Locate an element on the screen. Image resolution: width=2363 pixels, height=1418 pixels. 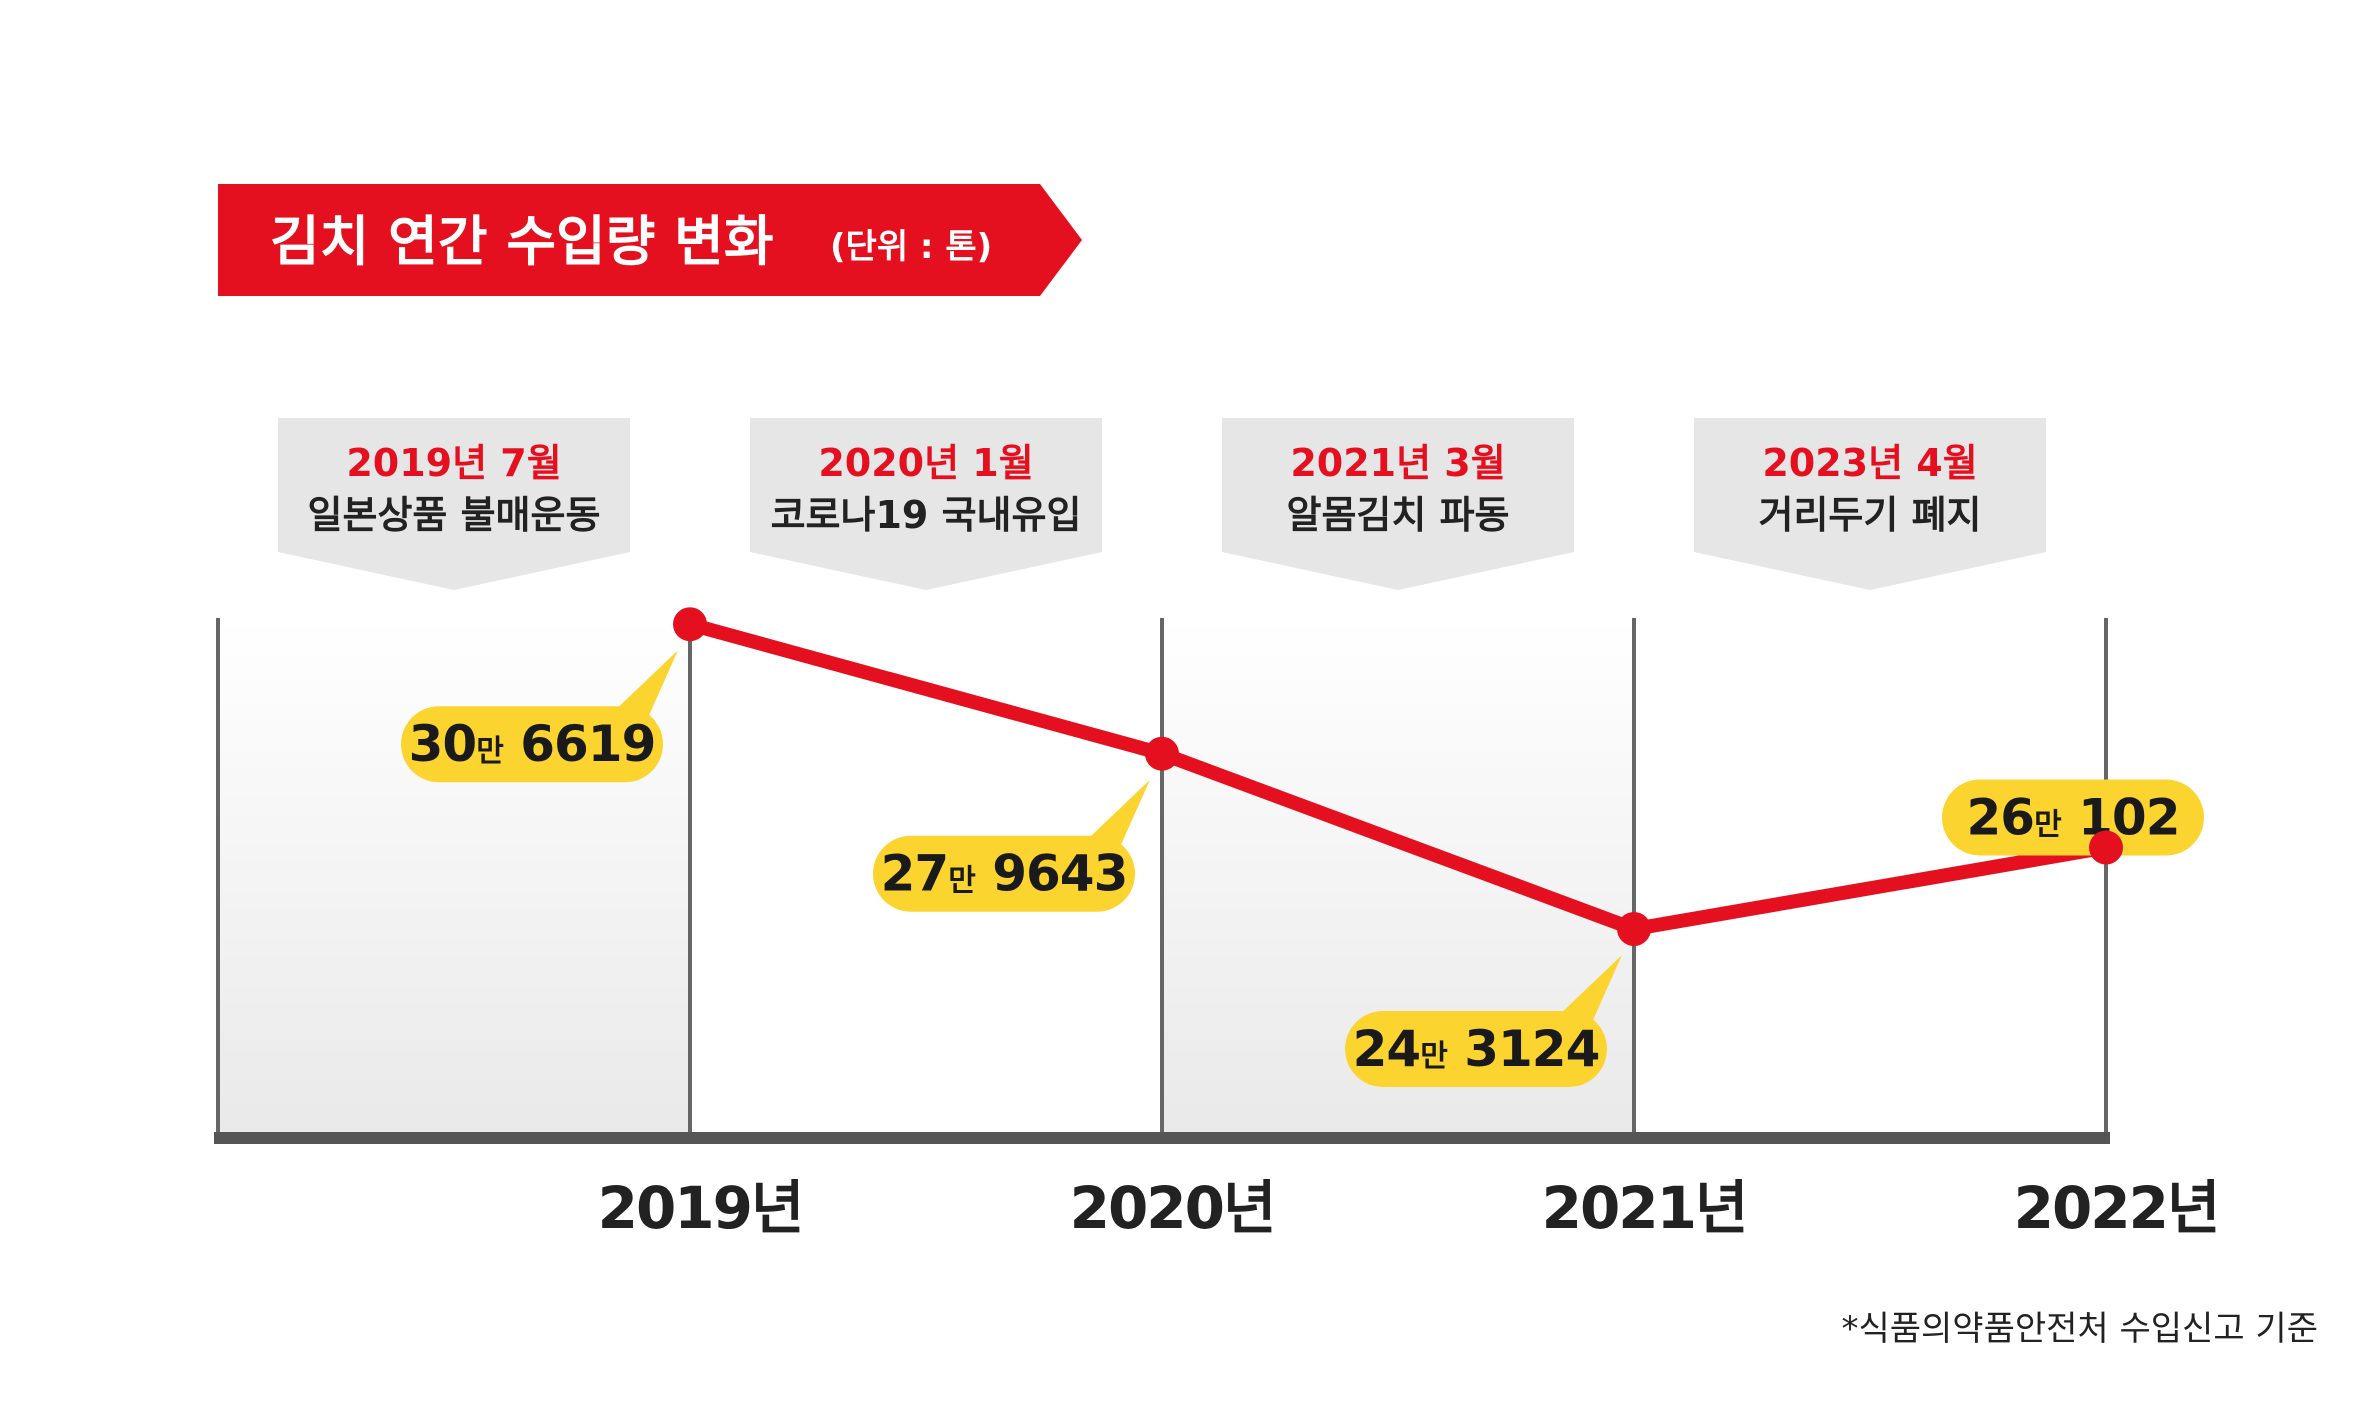
data-label: 30만 6619 is located at coordinates (532, 744).